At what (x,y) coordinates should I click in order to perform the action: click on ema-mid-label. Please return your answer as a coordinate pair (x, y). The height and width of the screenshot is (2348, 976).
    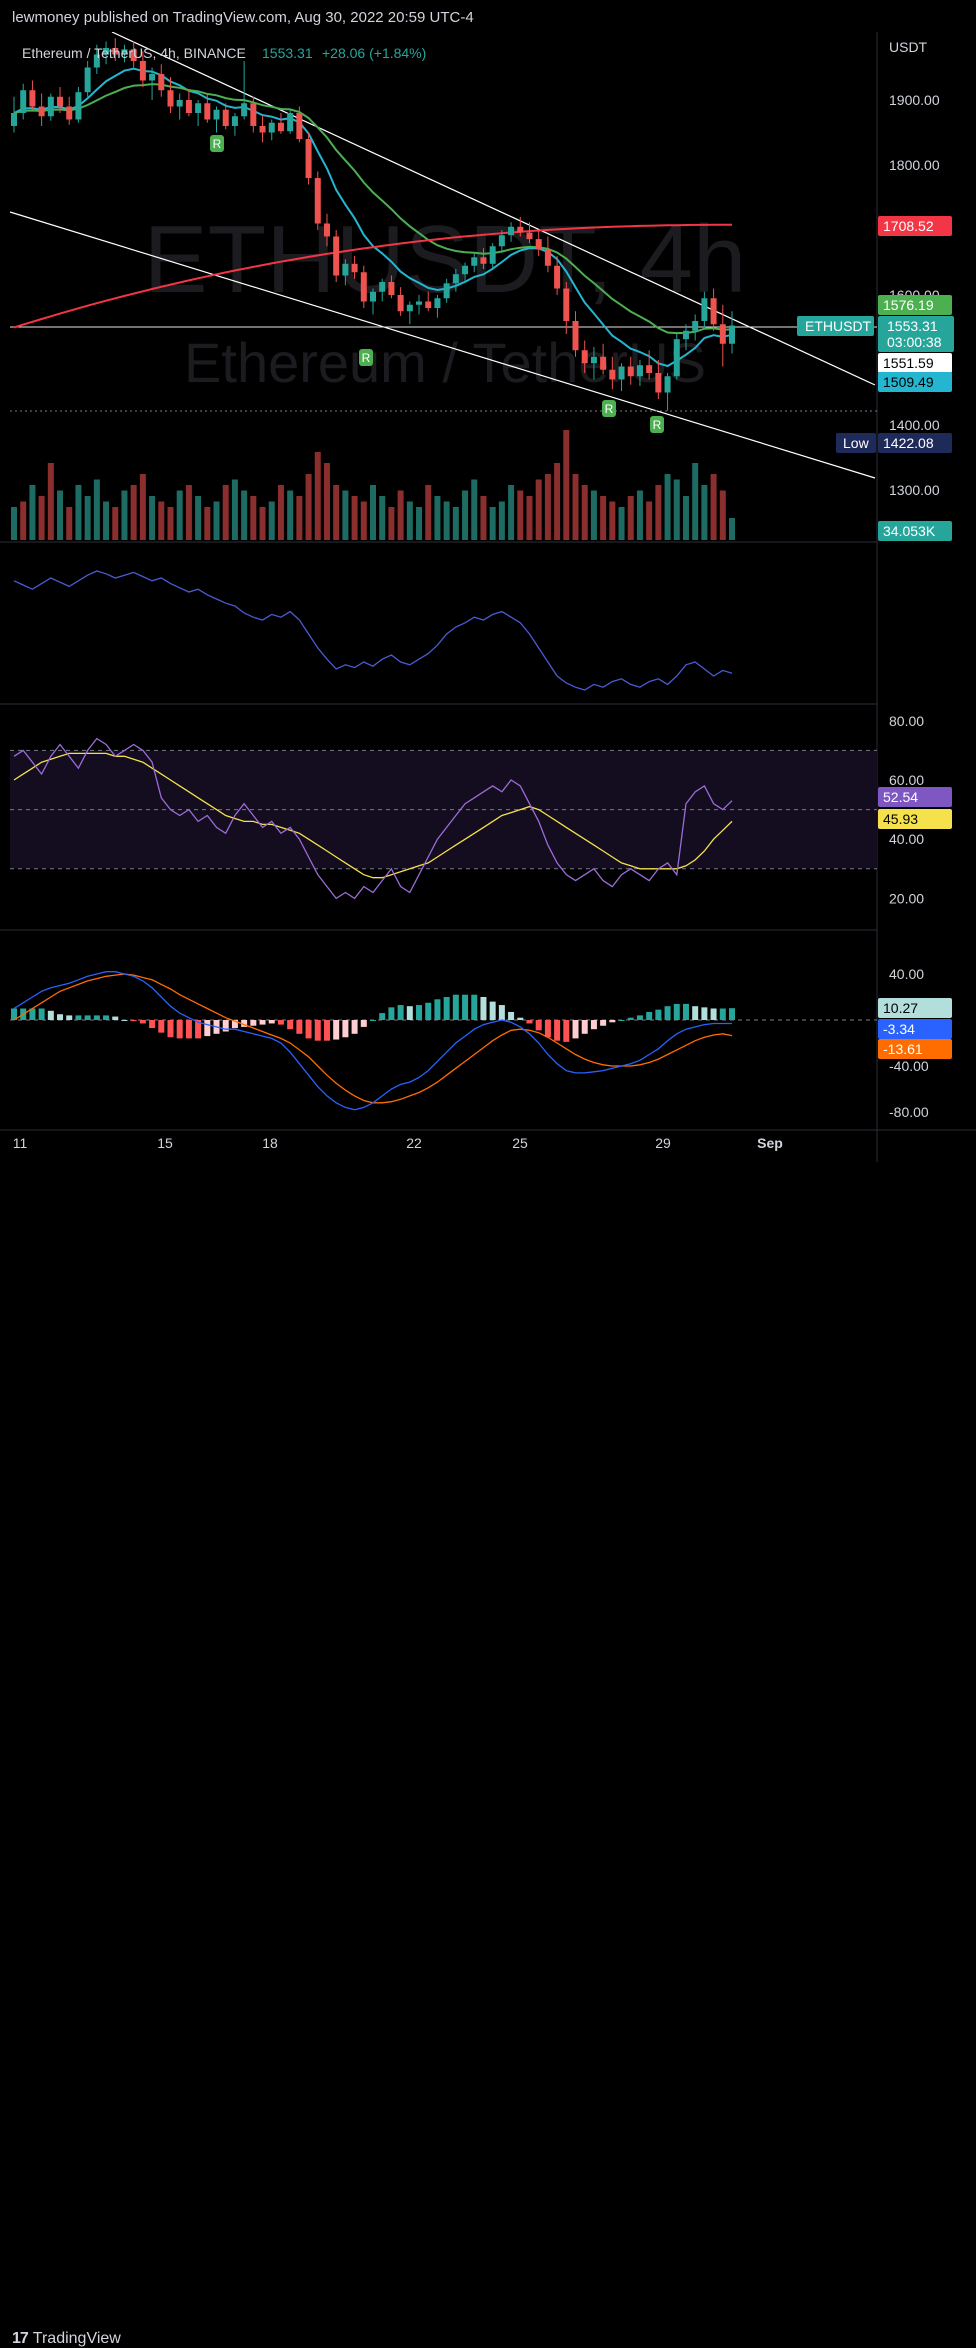
    Looking at the image, I should click on (915, 305).